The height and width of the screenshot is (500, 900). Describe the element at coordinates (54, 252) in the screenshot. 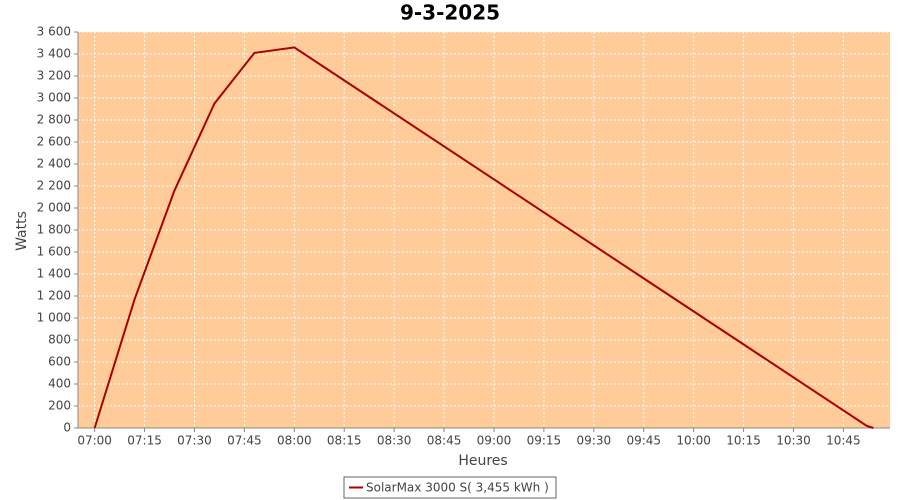

I see `y-tick-label: 1 600` at that location.